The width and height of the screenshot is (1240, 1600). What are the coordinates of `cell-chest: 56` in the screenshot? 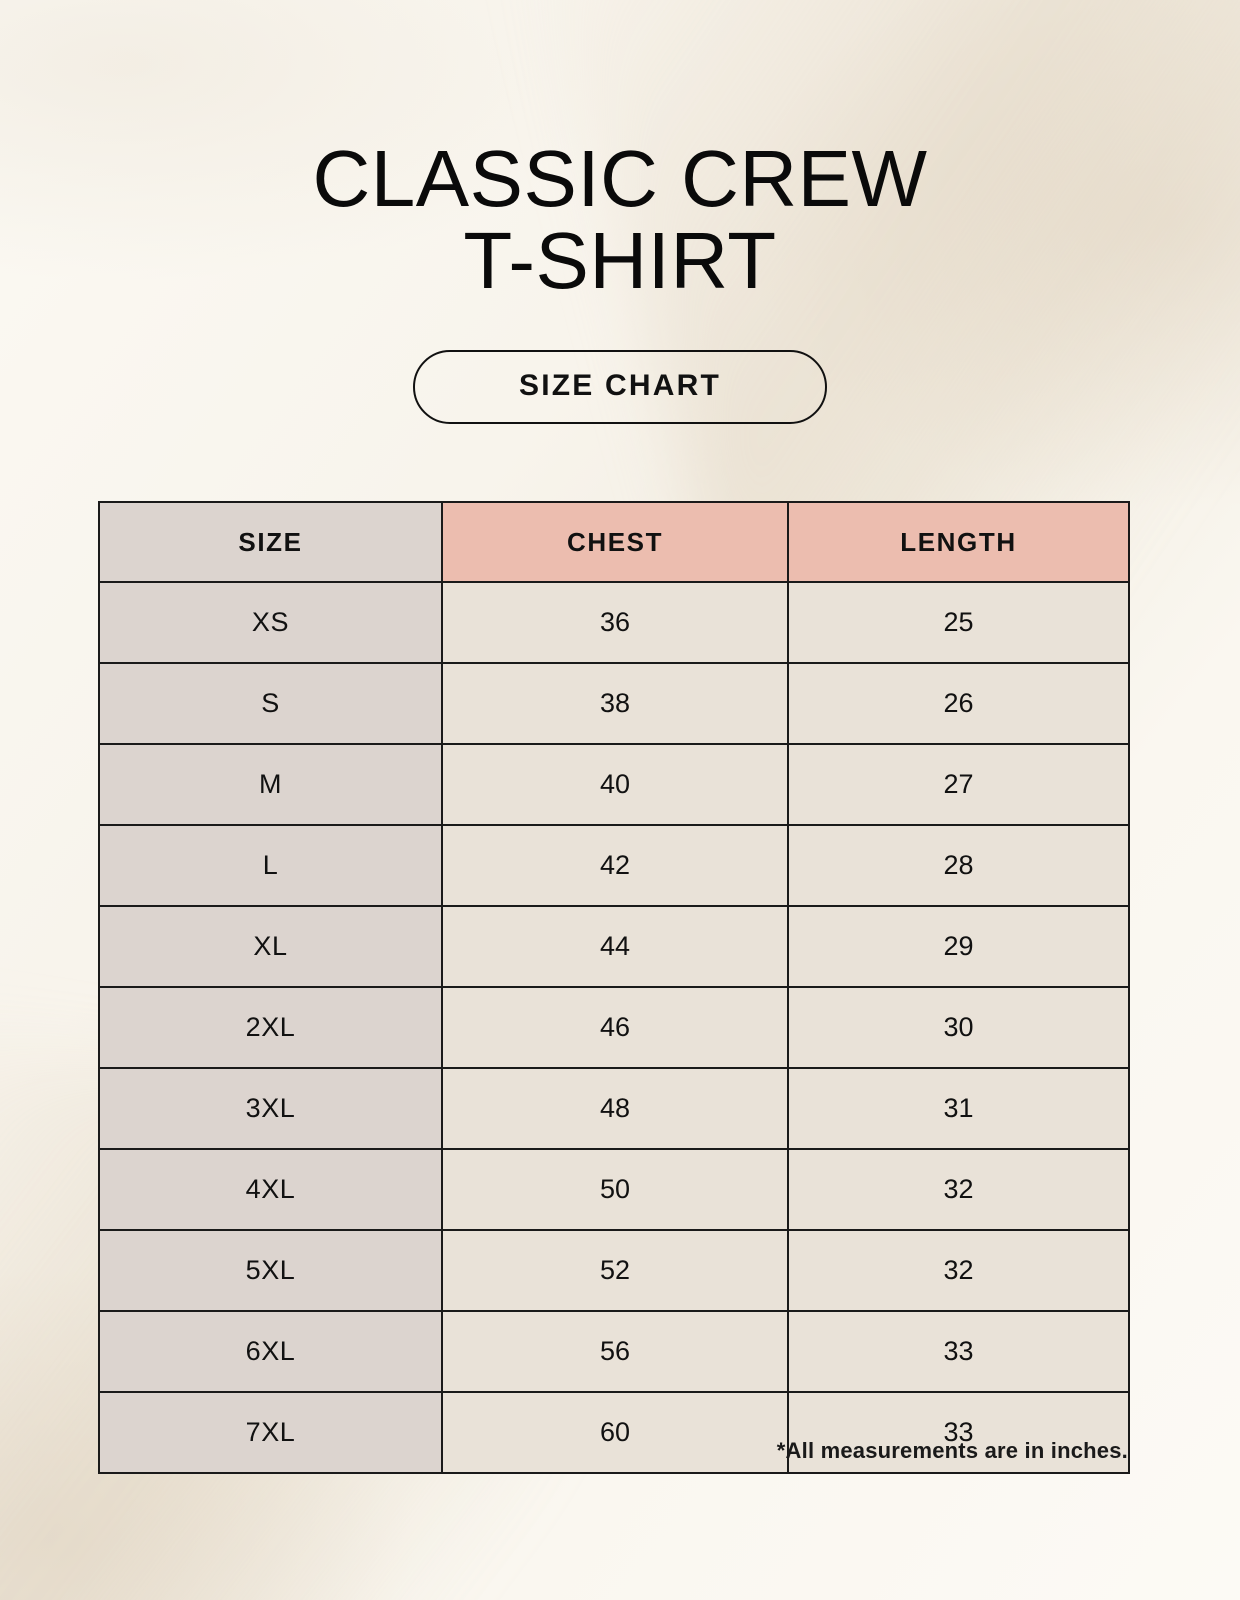 It's located at (615, 1351).